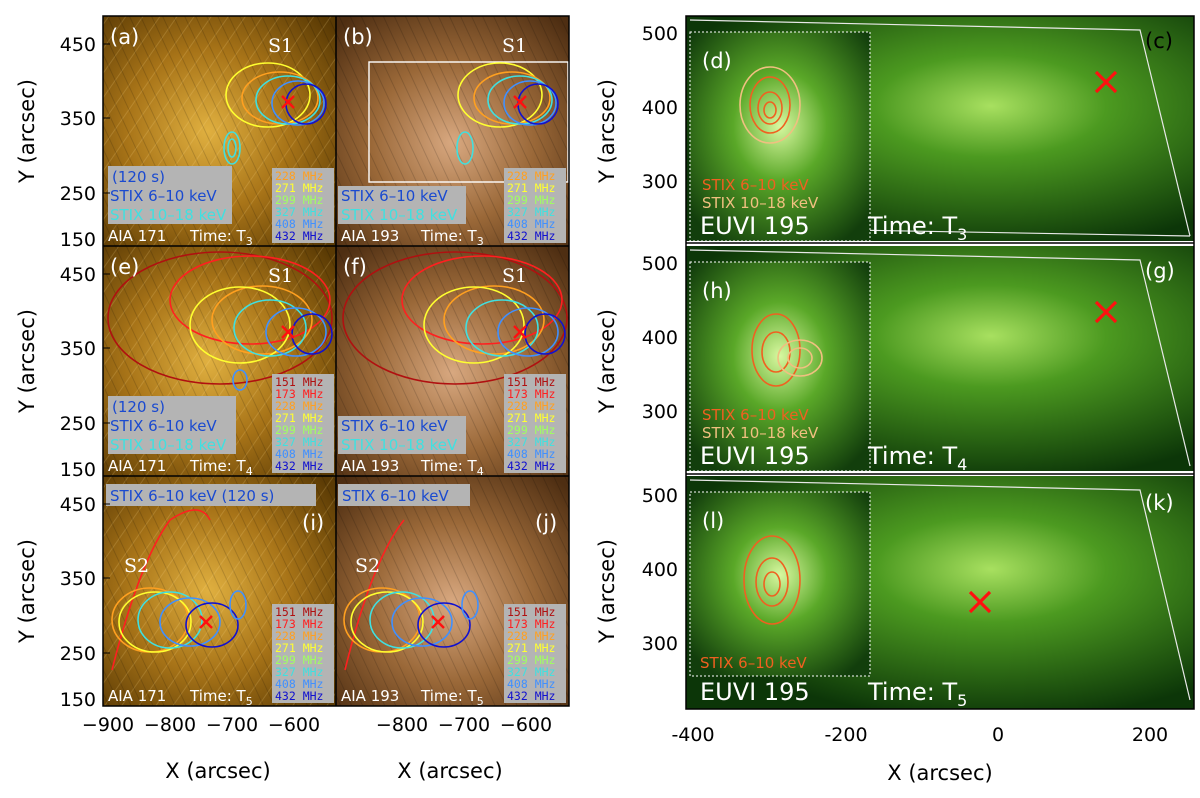 Image resolution: width=1200 pixels, height=798 pixels. Describe the element at coordinates (78, 349) in the screenshot. I see `ytick-r2-350: 350` at that location.